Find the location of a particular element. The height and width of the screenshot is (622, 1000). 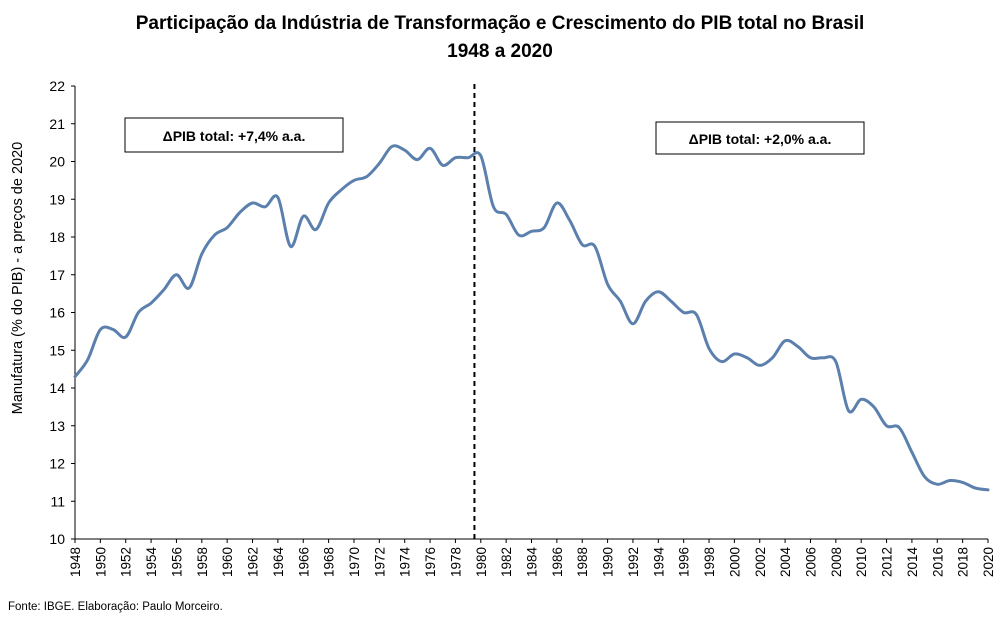

x-tick-label: 1976 is located at coordinates (430, 562).